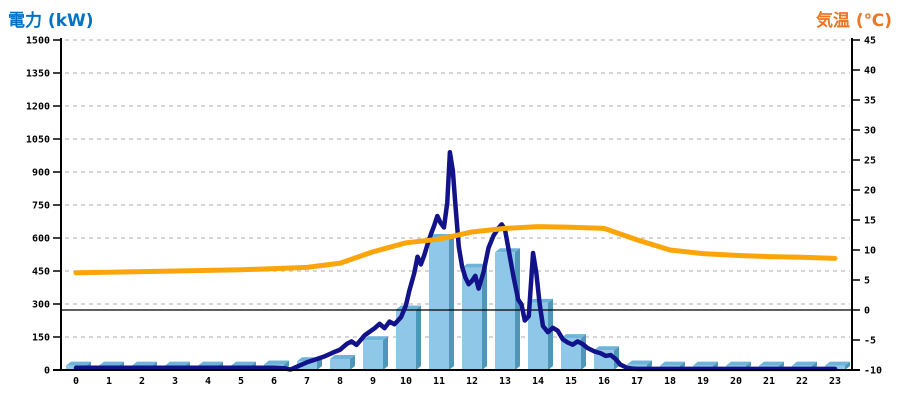 Image resolution: width=900 pixels, height=400 pixels. Describe the element at coordinates (505, 381) in the screenshot. I see `x-axis-tick-label: 13` at that location.